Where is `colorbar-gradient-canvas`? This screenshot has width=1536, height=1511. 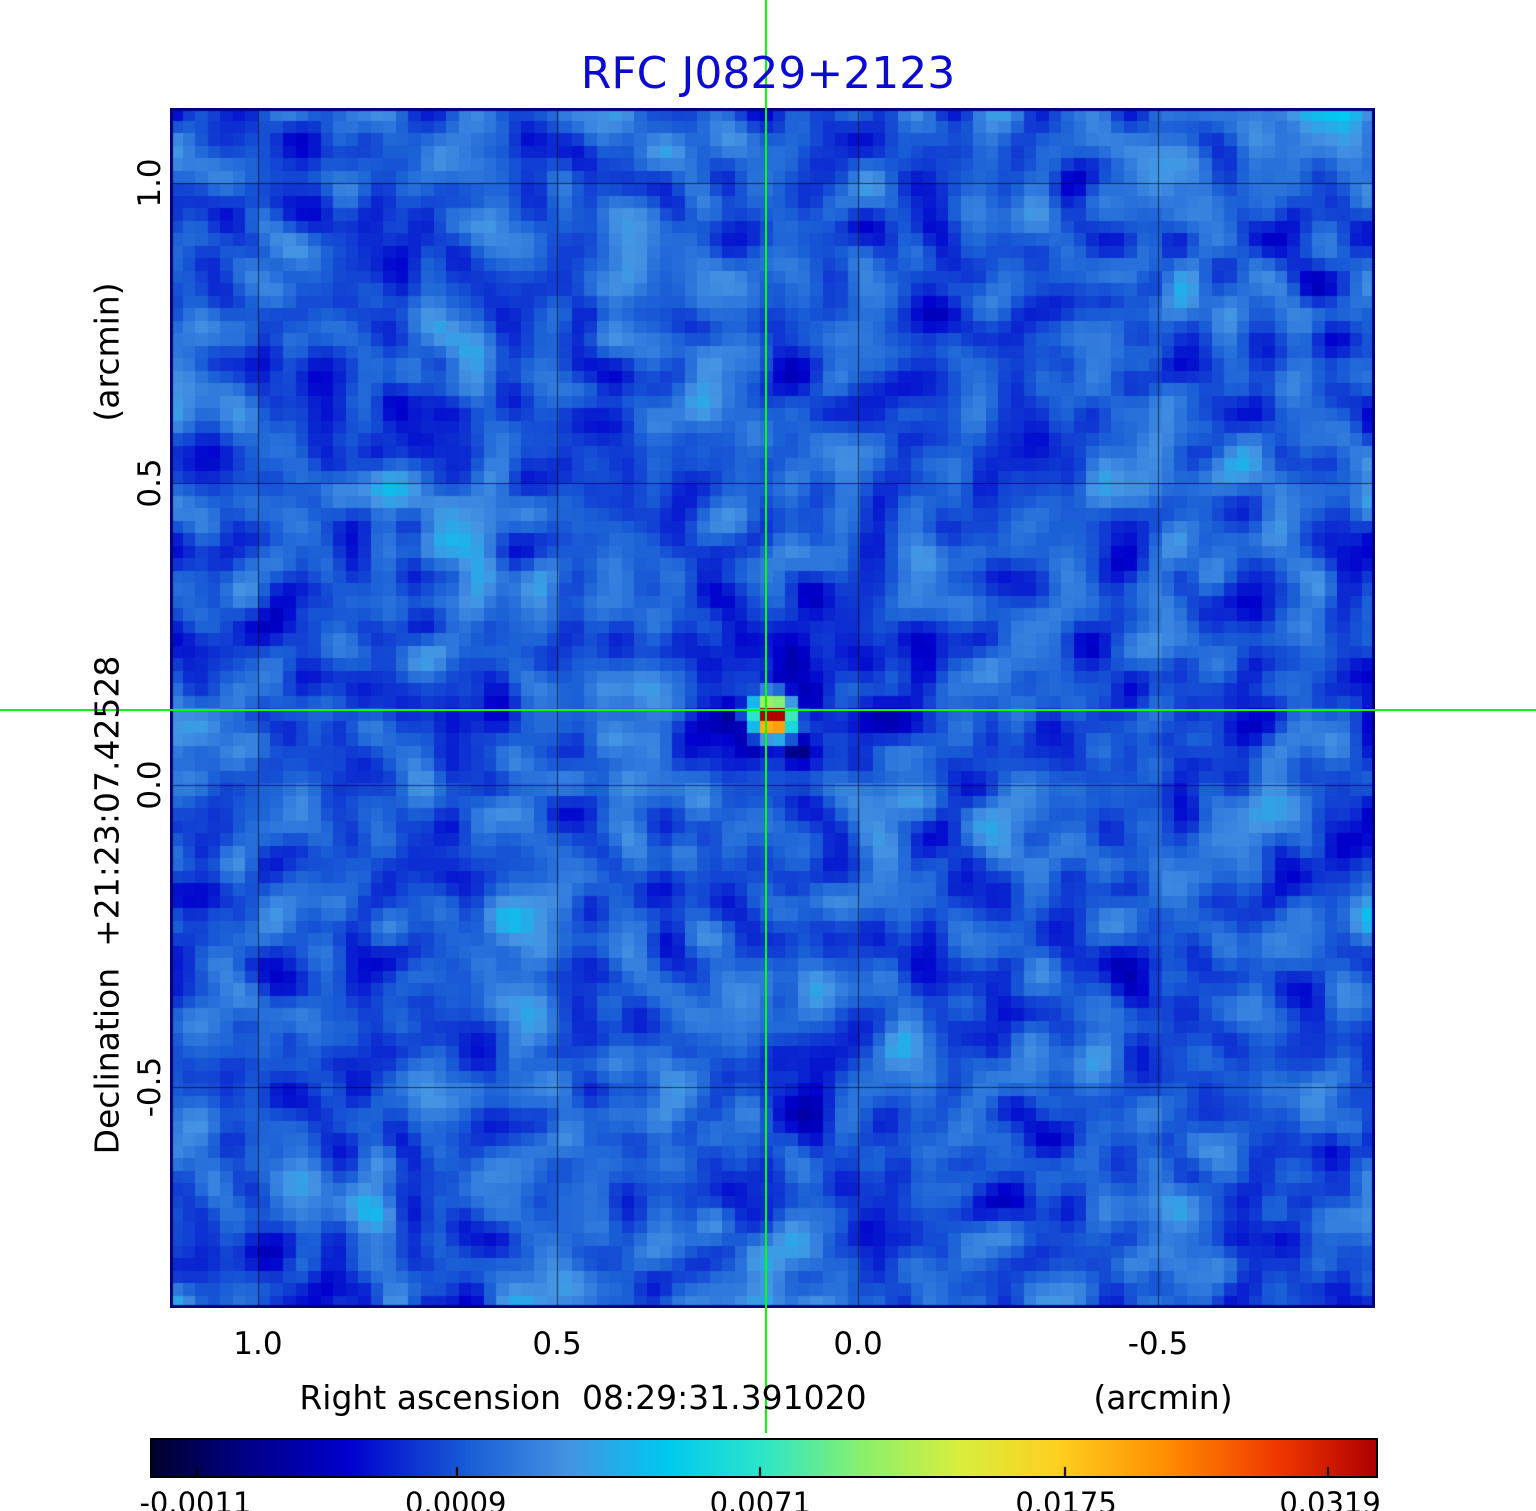
colorbar-gradient-canvas is located at coordinates (764, 1458).